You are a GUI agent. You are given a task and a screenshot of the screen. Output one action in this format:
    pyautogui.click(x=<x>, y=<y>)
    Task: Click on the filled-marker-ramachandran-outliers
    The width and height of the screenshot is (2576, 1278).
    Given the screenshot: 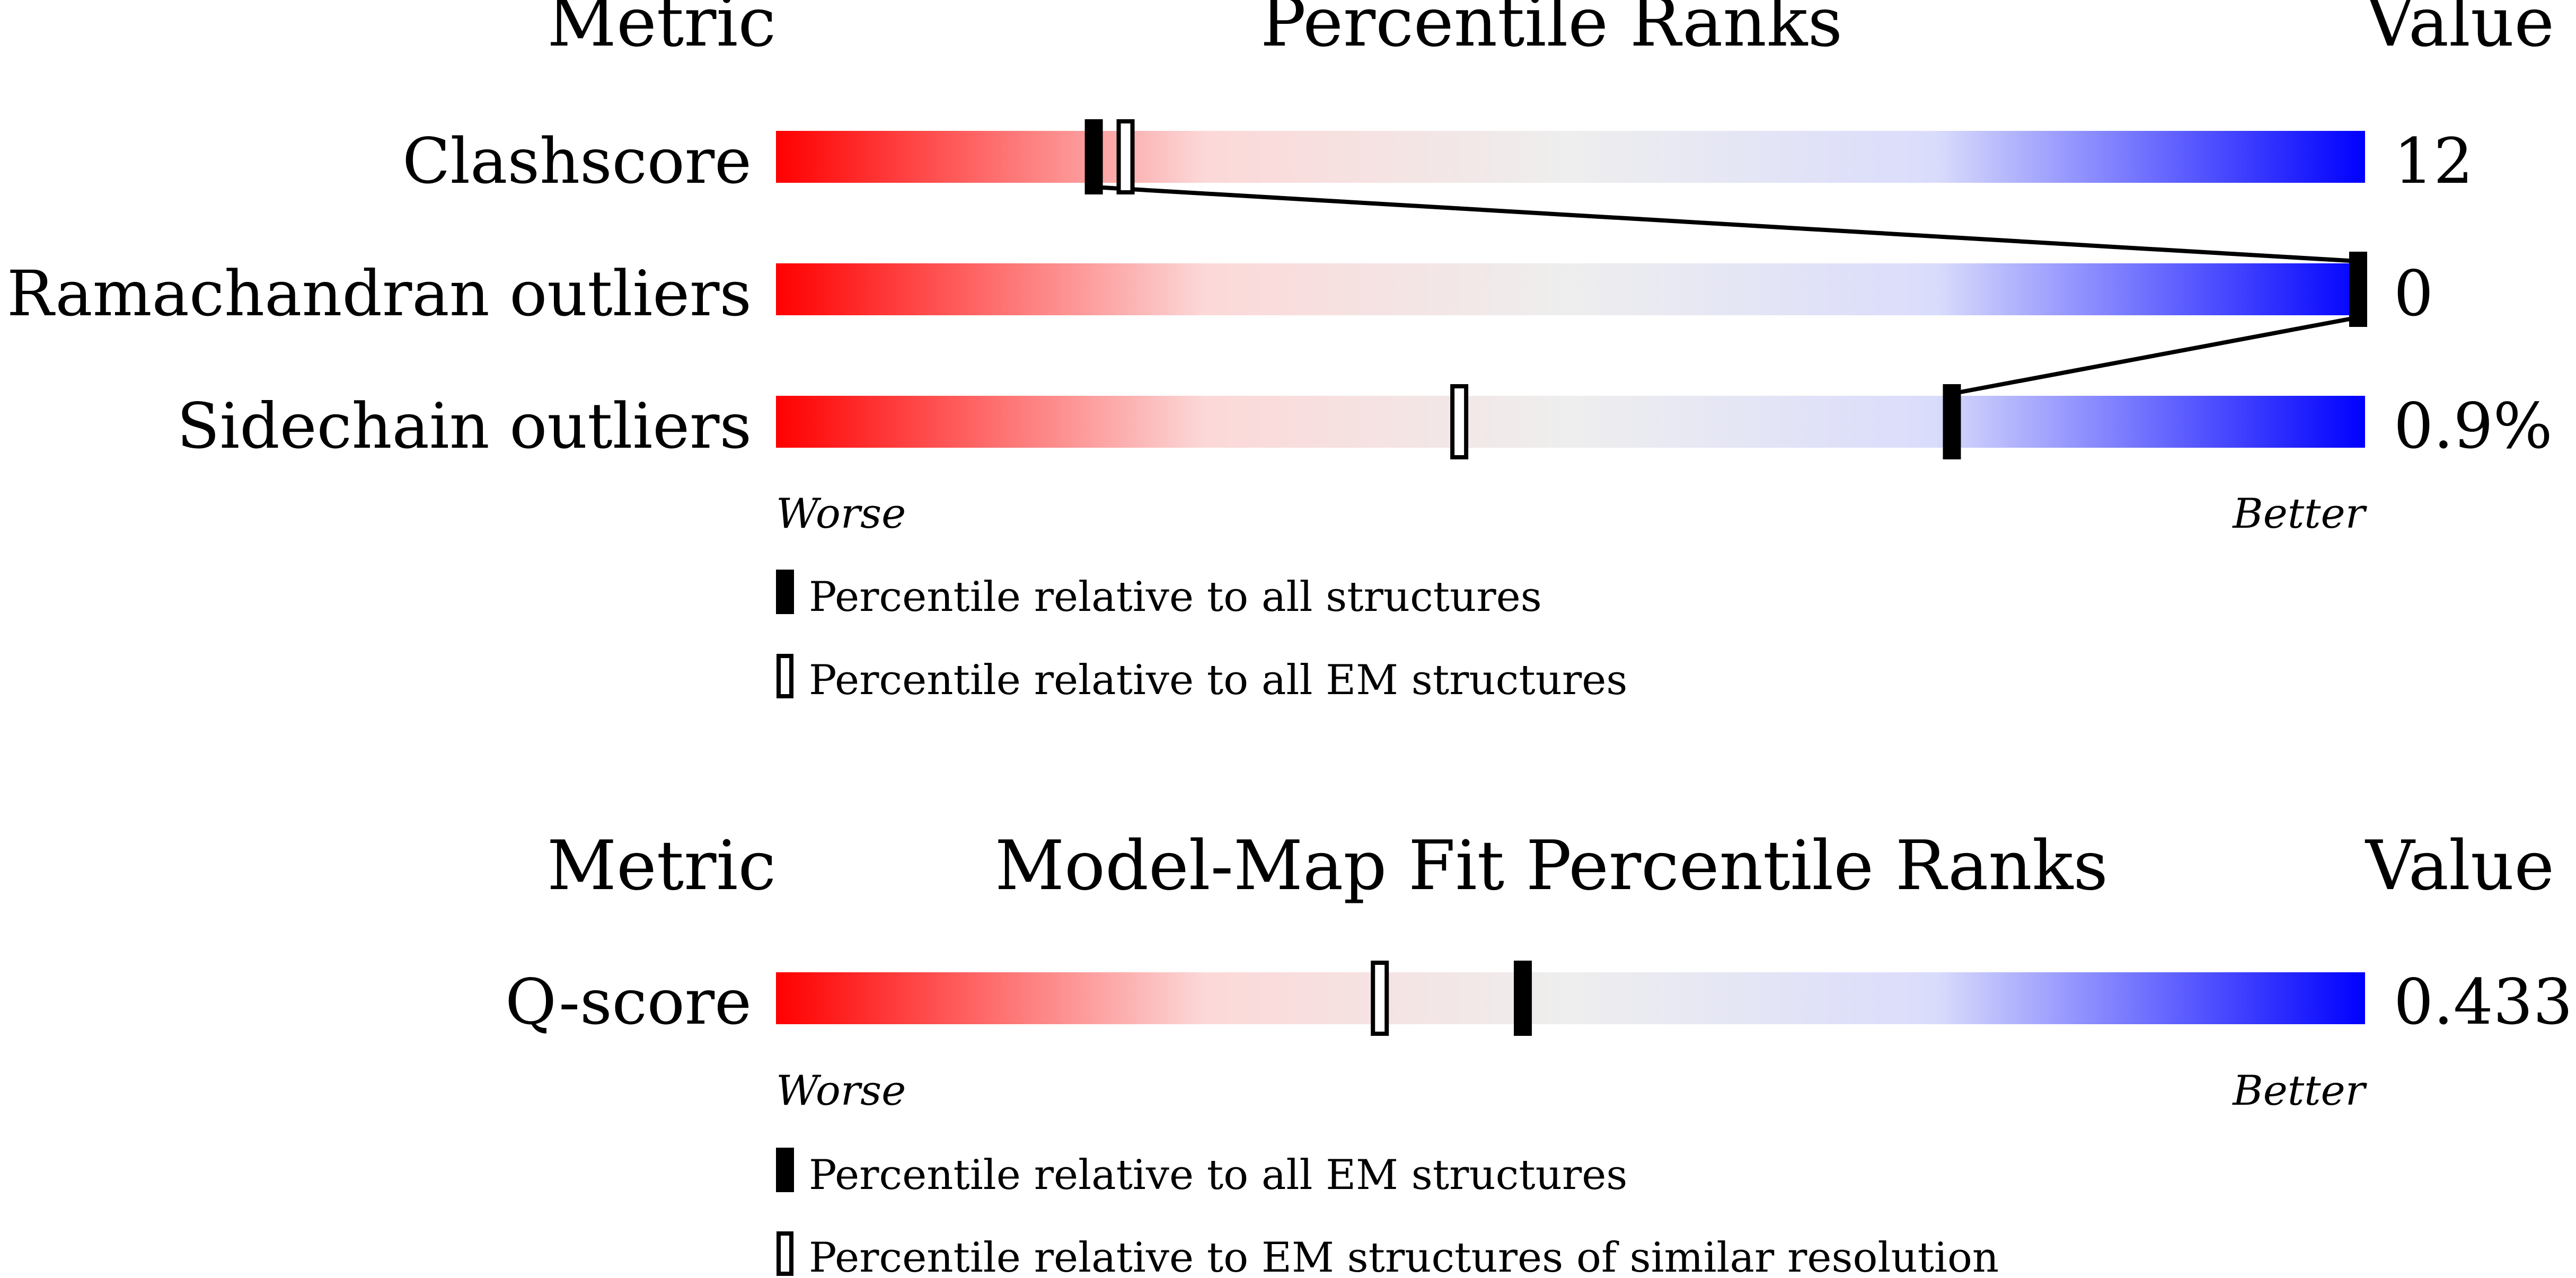 What is the action you would take?
    pyautogui.click(x=2358, y=289)
    